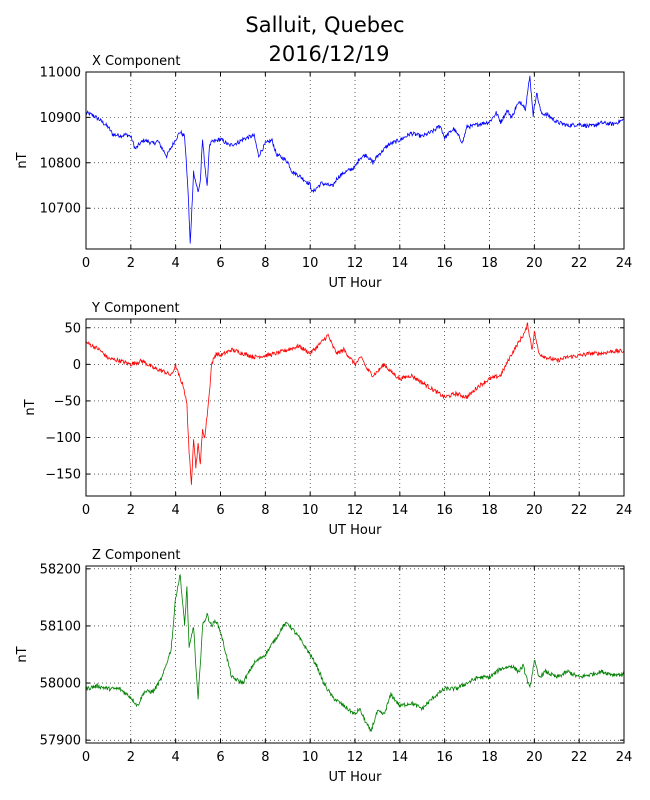 The width and height of the screenshot is (650, 800). Describe the element at coordinates (60, 209) in the screenshot. I see `y-tick-label: 10700` at that location.